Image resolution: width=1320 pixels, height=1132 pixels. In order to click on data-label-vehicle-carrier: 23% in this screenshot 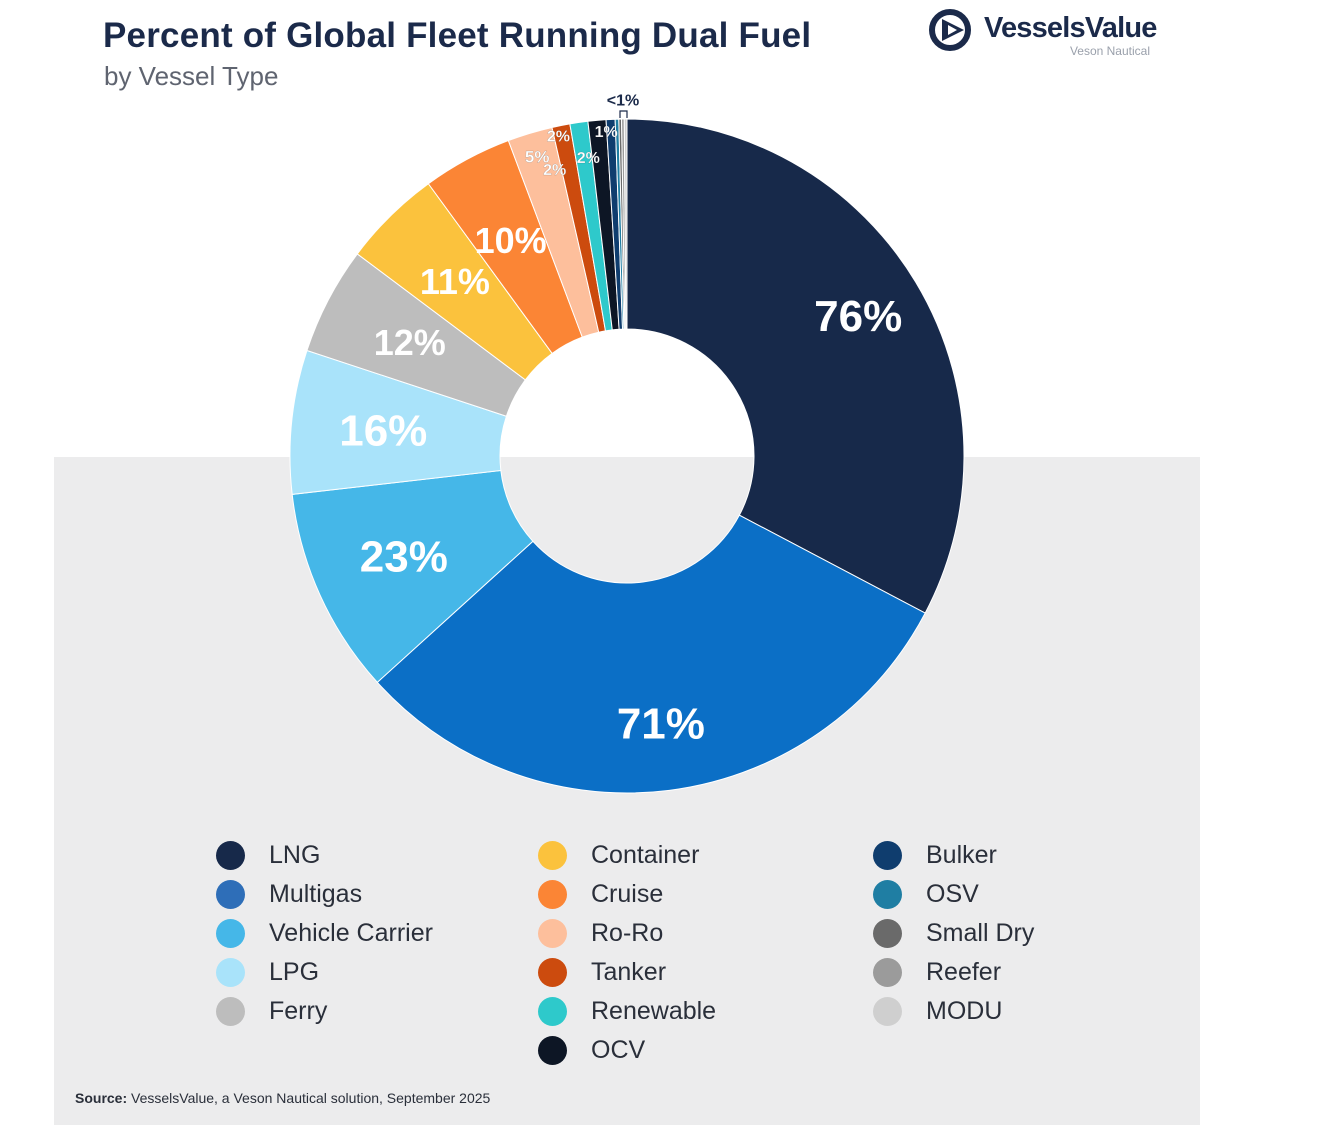, I will do `click(404, 557)`.